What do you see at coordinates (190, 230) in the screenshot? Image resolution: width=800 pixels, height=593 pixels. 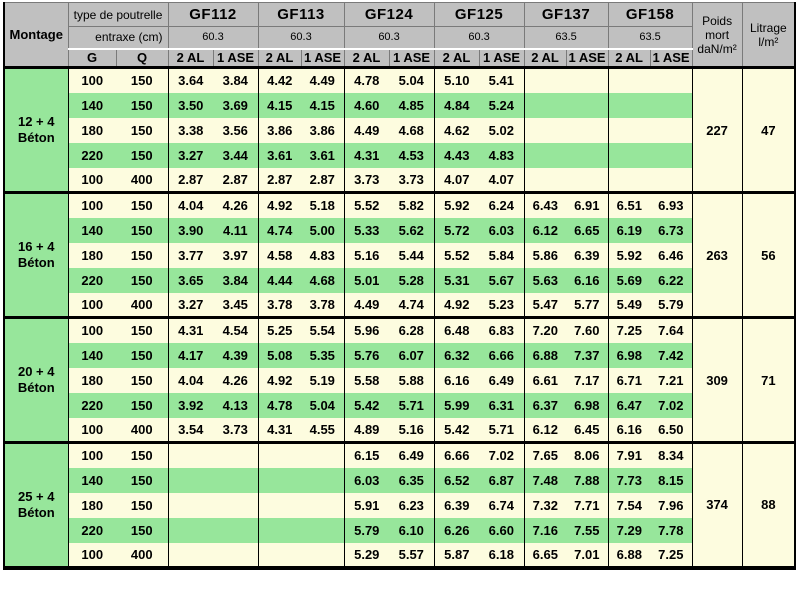 I see `load-value-cell: 3.90` at bounding box center [190, 230].